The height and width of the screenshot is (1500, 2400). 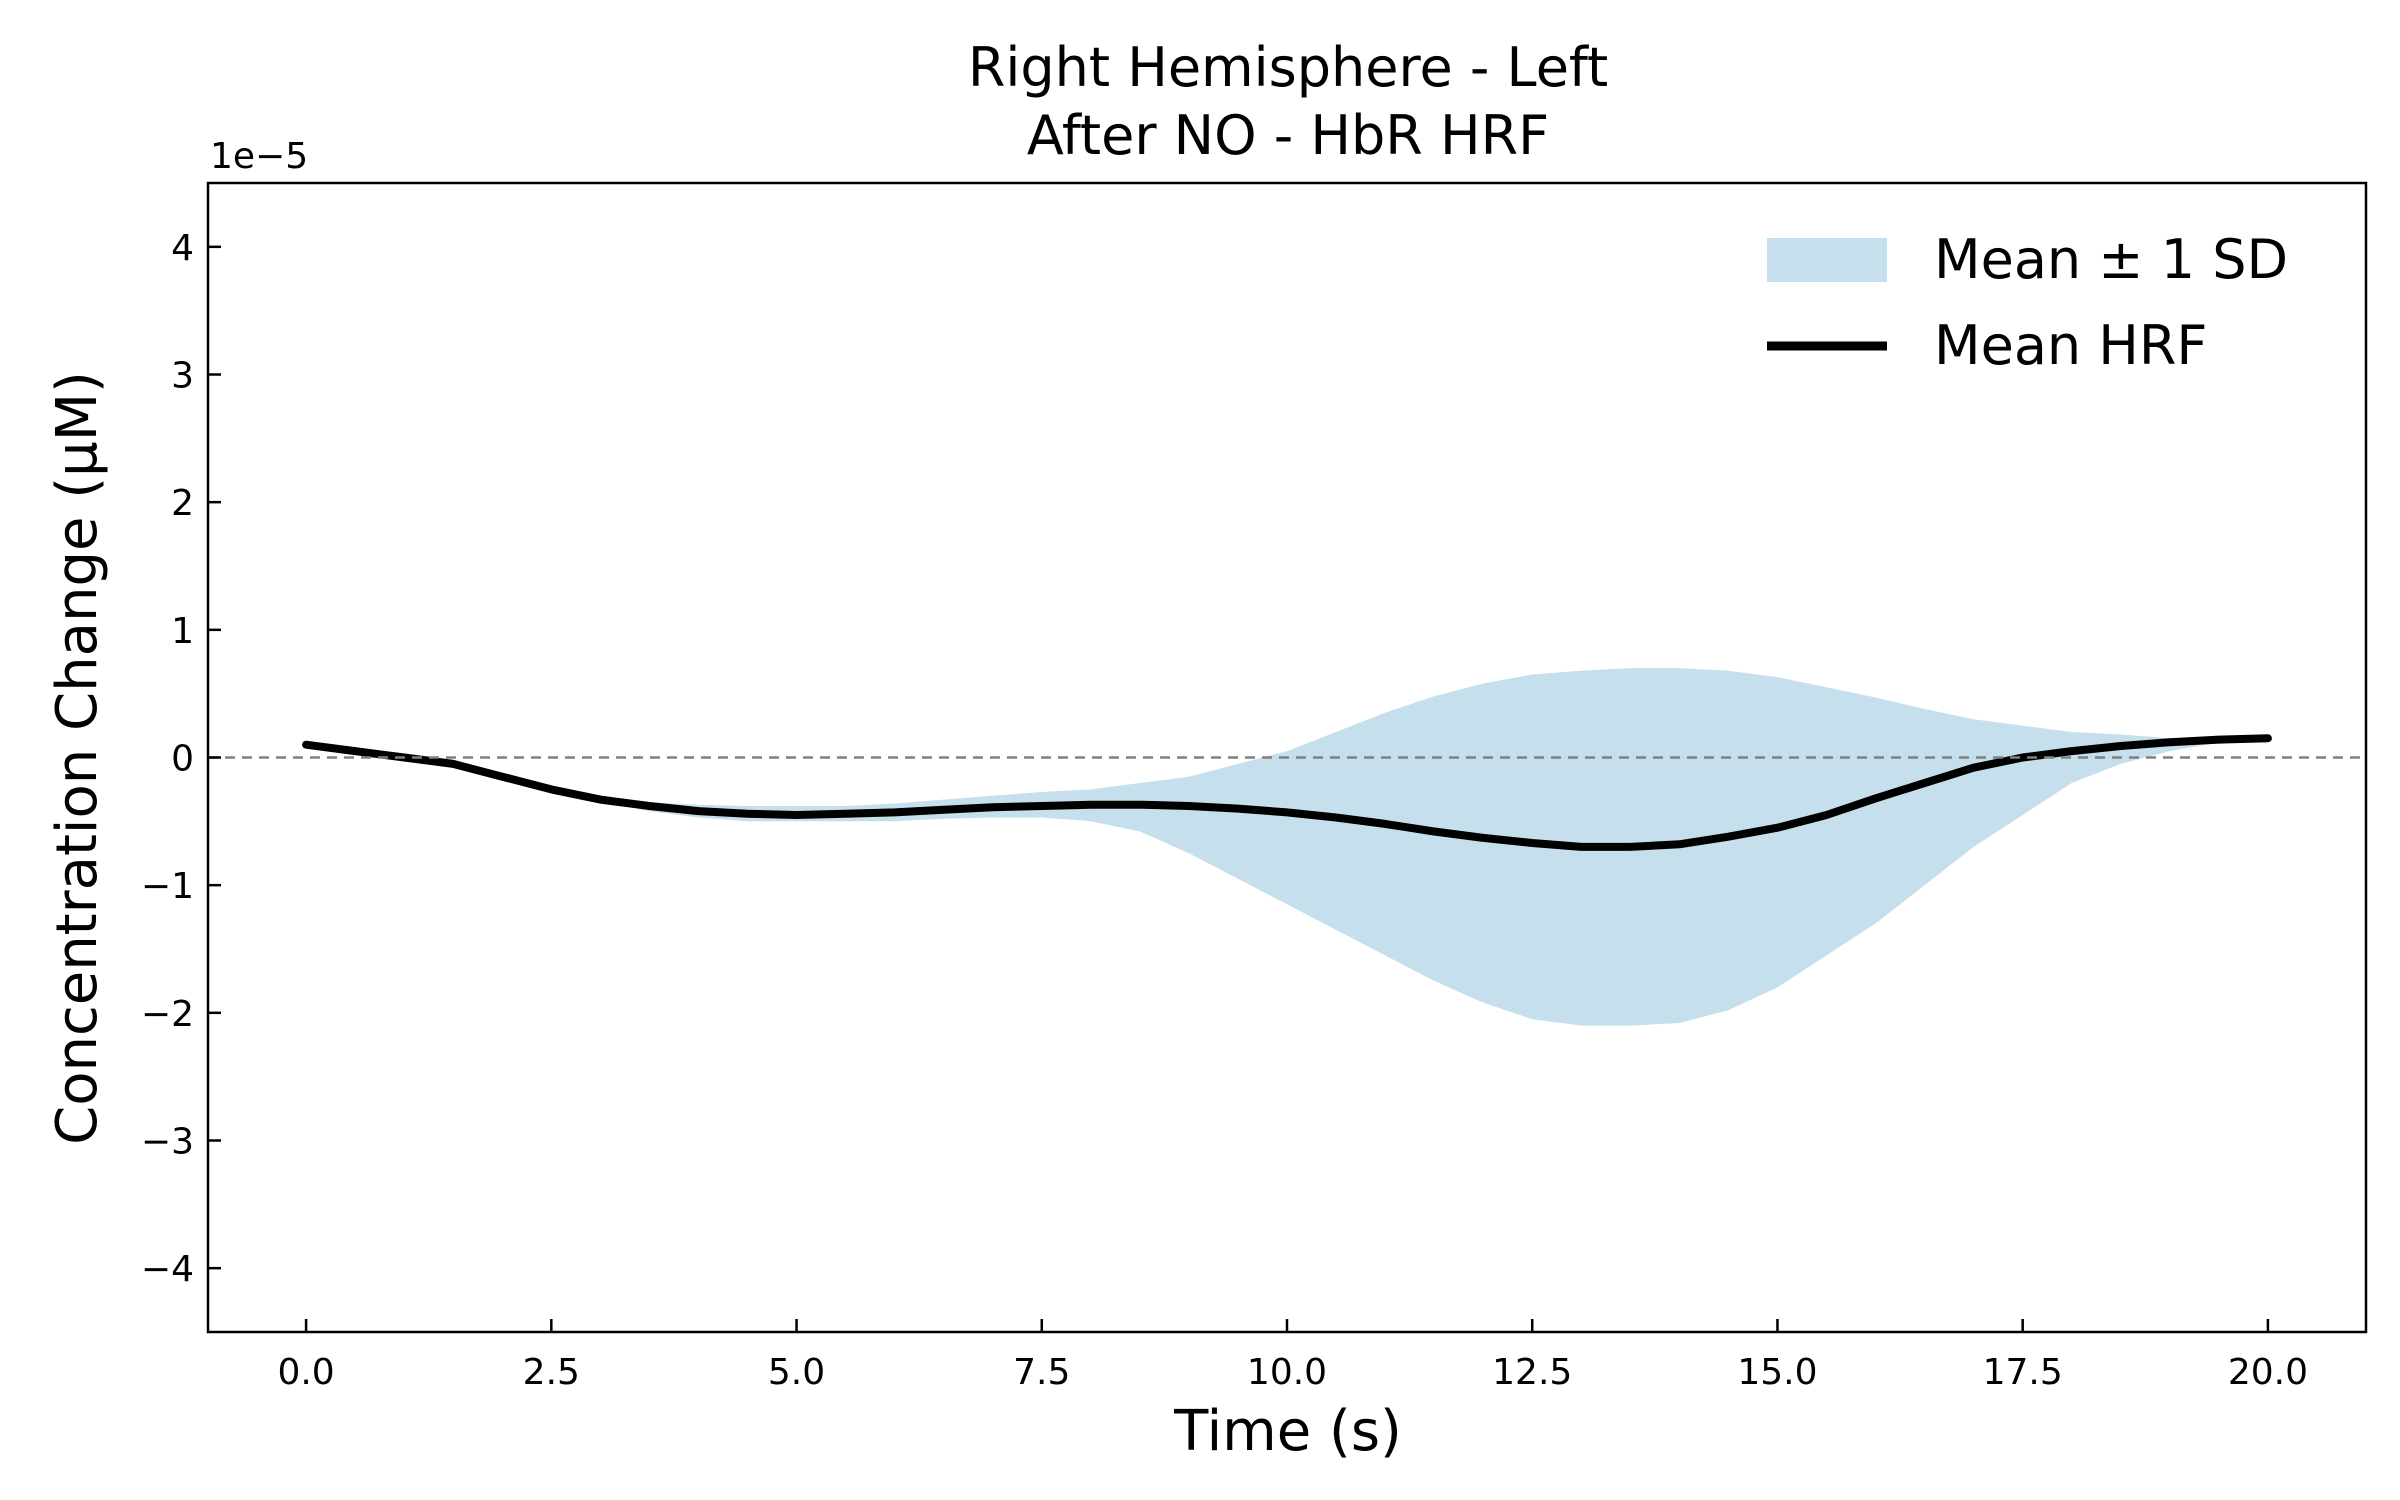 I want to click on x-tick-label: 5.0, so click(x=796, y=1372).